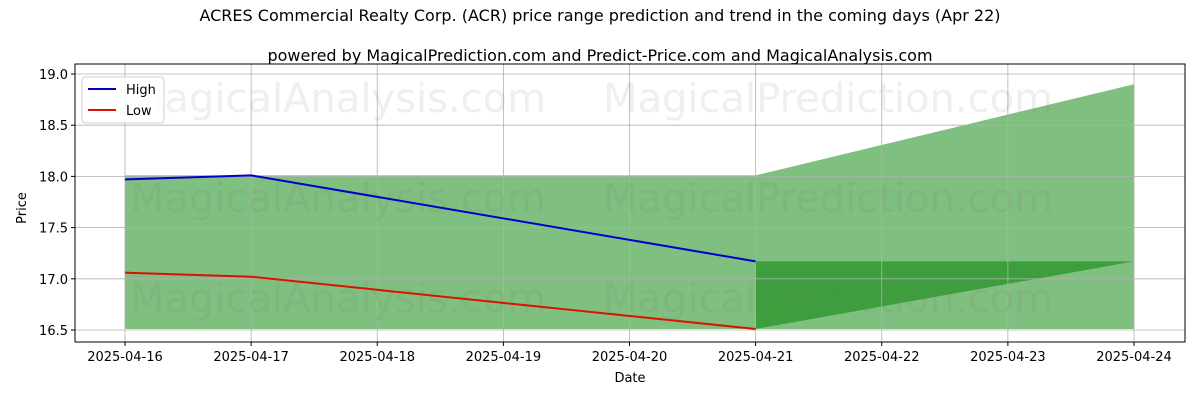  Describe the element at coordinates (504, 357) in the screenshot. I see `x-tick-label: 2025-04-19` at that location.